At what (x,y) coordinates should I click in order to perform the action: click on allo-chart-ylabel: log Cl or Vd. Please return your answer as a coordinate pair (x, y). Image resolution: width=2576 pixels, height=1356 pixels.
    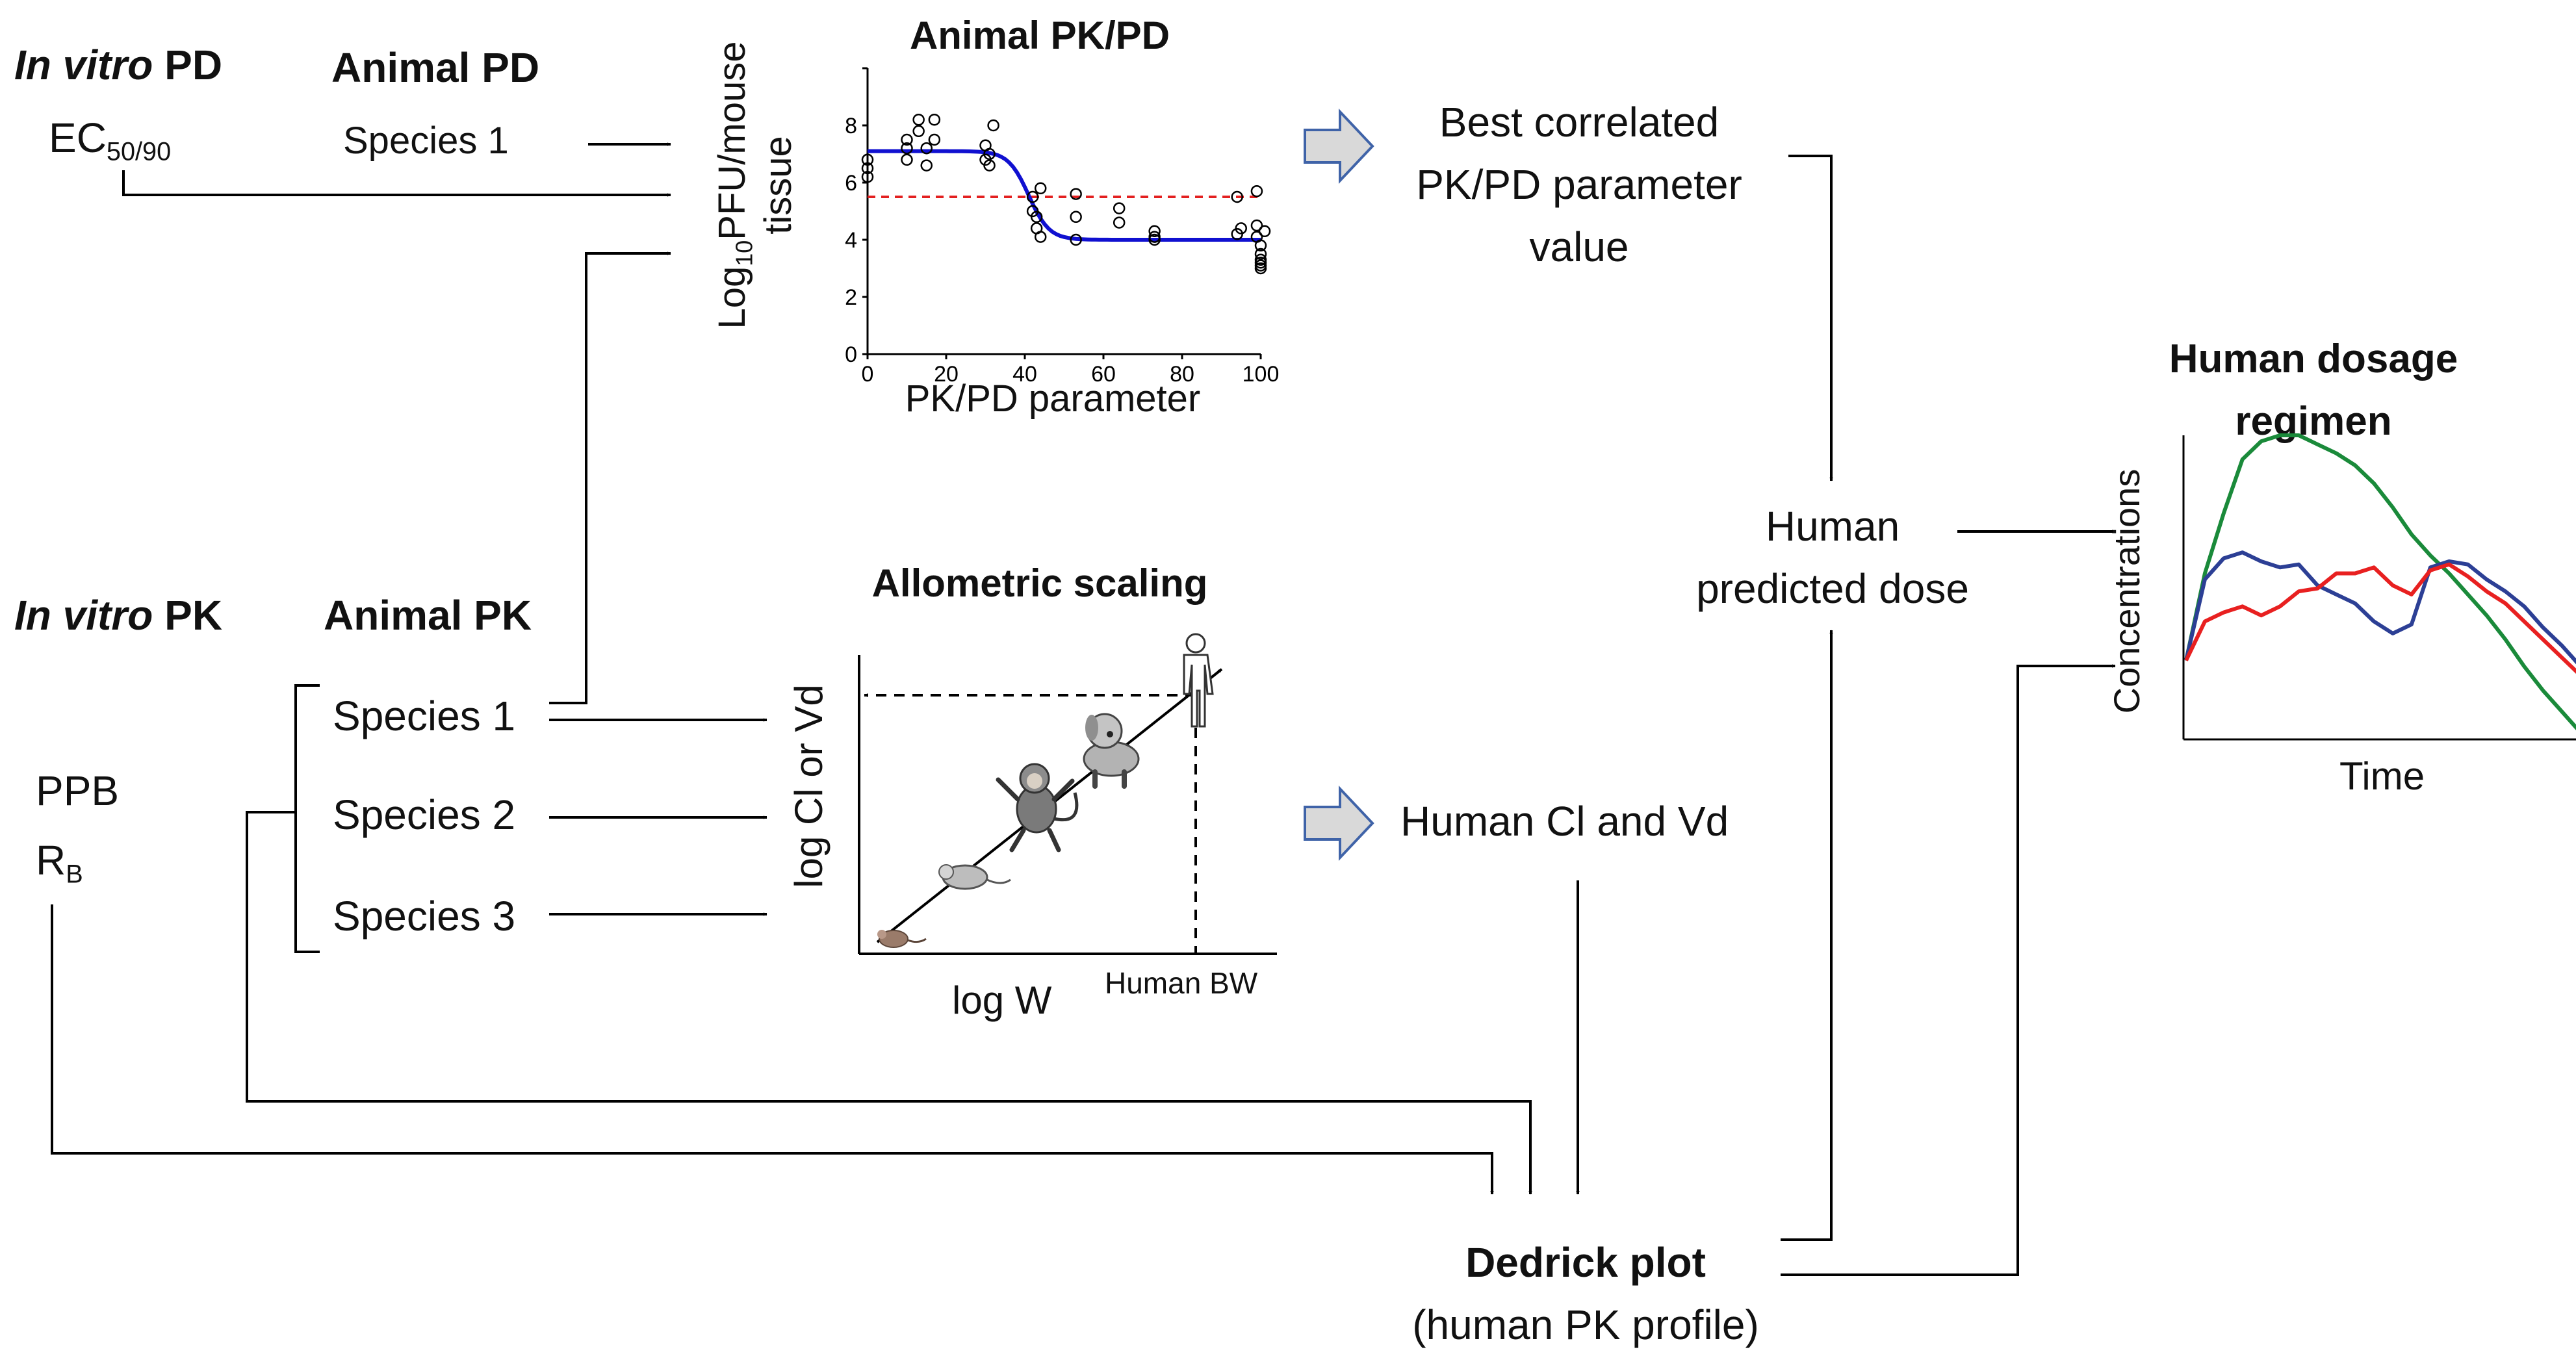
    Looking at the image, I should click on (809, 786).